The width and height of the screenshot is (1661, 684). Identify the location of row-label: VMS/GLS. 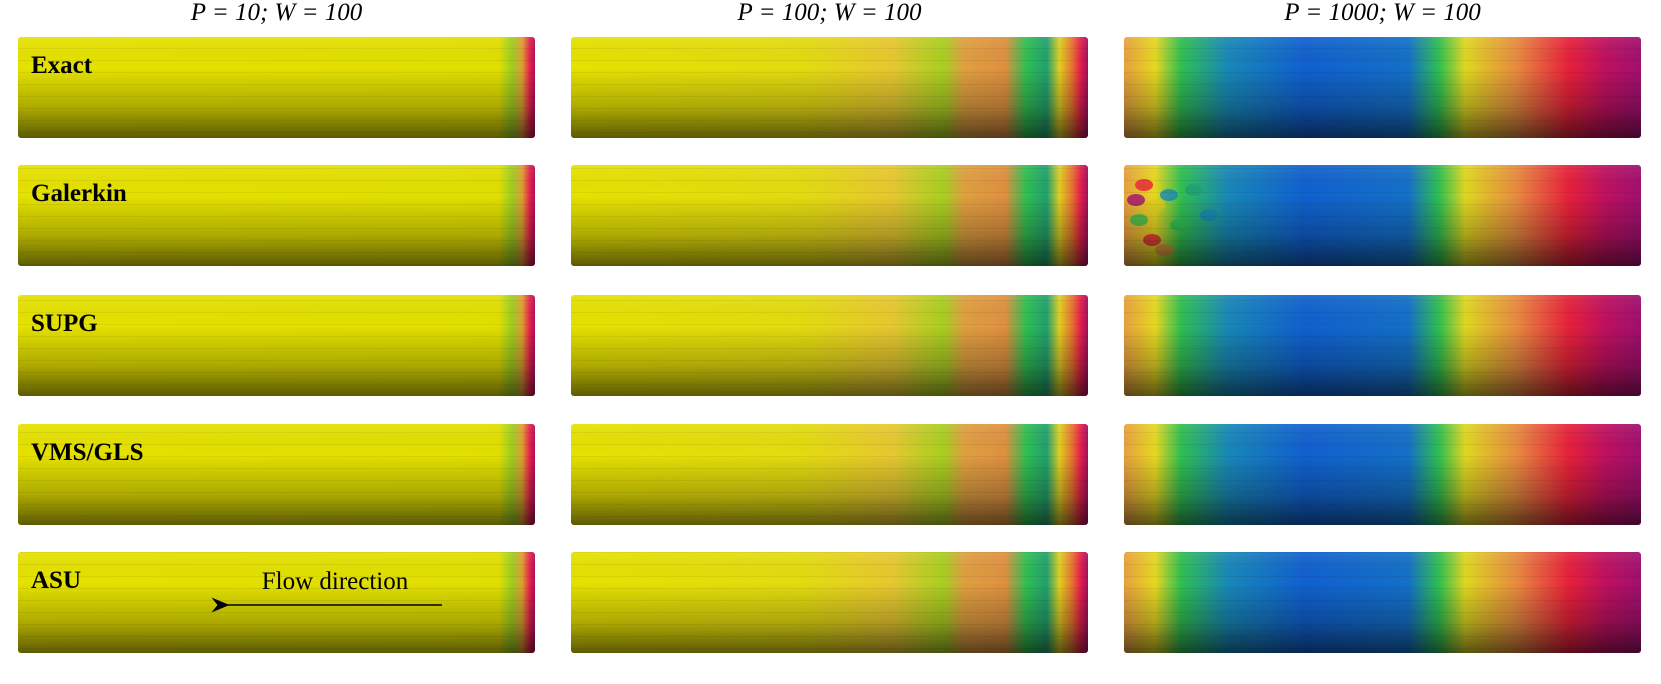
(87, 452).